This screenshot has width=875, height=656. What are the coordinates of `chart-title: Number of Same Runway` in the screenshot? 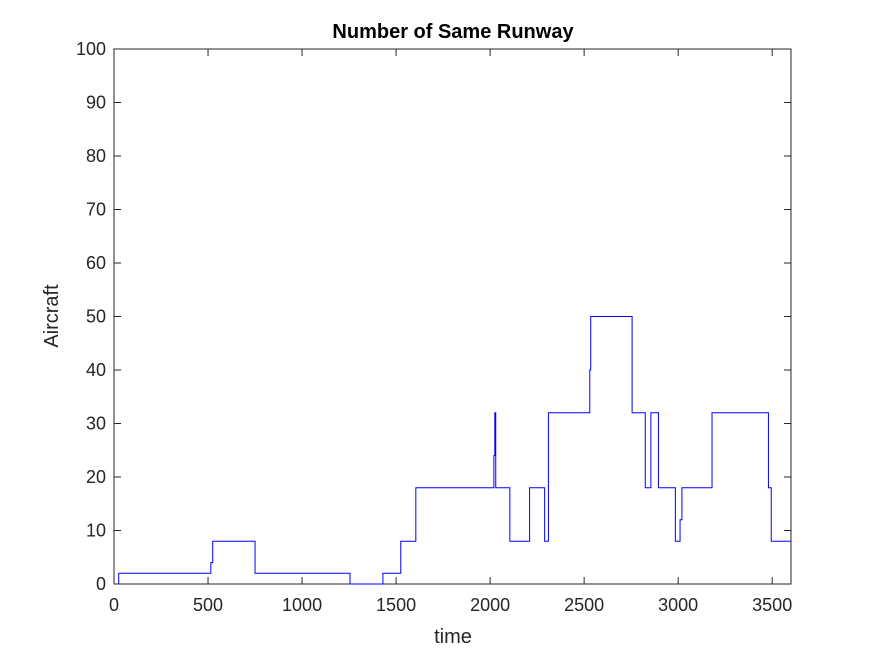 It's located at (453, 32).